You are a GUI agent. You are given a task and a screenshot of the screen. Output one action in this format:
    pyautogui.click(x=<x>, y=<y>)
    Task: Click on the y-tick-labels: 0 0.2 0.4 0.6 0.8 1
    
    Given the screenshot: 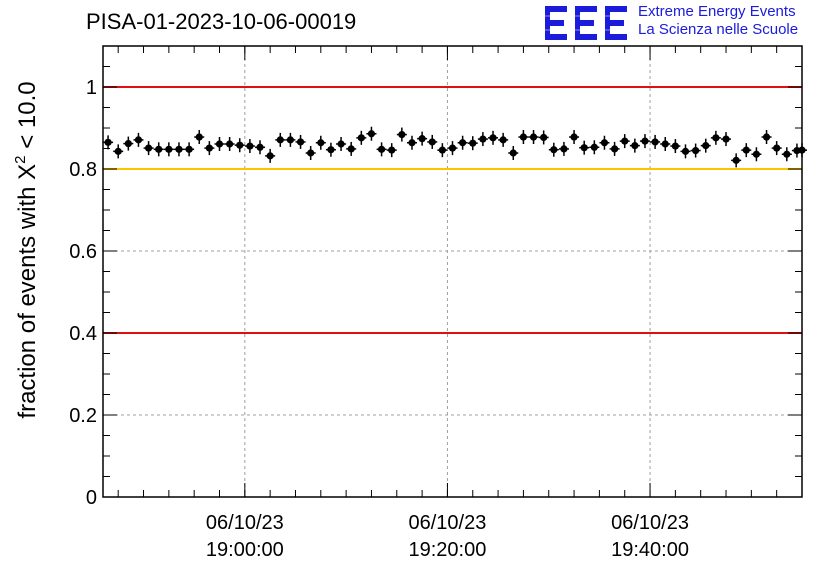 What is the action you would take?
    pyautogui.click(x=83, y=293)
    